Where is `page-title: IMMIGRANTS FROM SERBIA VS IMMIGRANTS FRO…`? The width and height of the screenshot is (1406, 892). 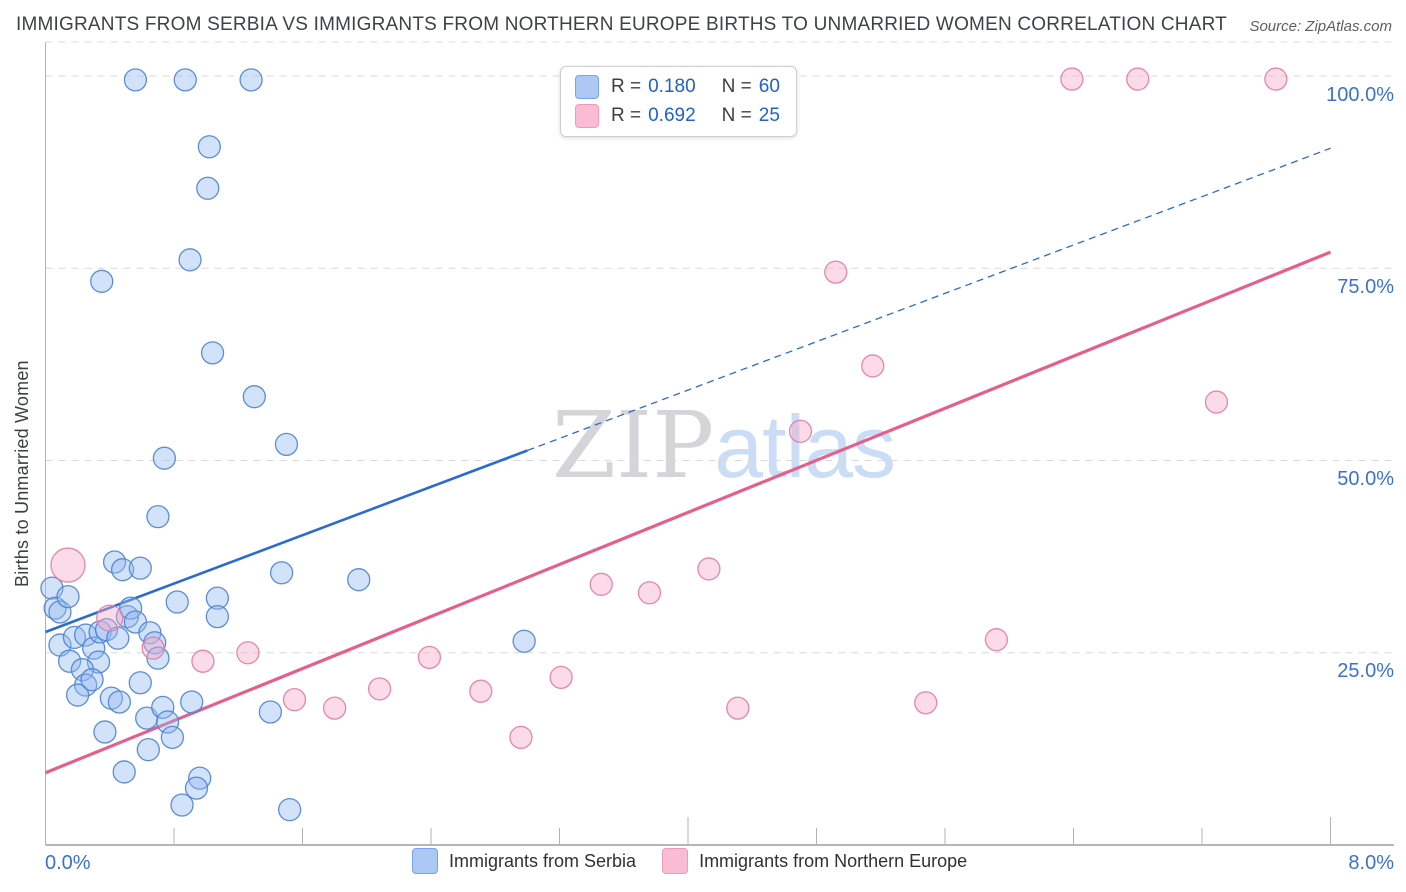 page-title: IMMIGRANTS FROM SERBIA VS IMMIGRANTS FRO… is located at coordinates (621, 24).